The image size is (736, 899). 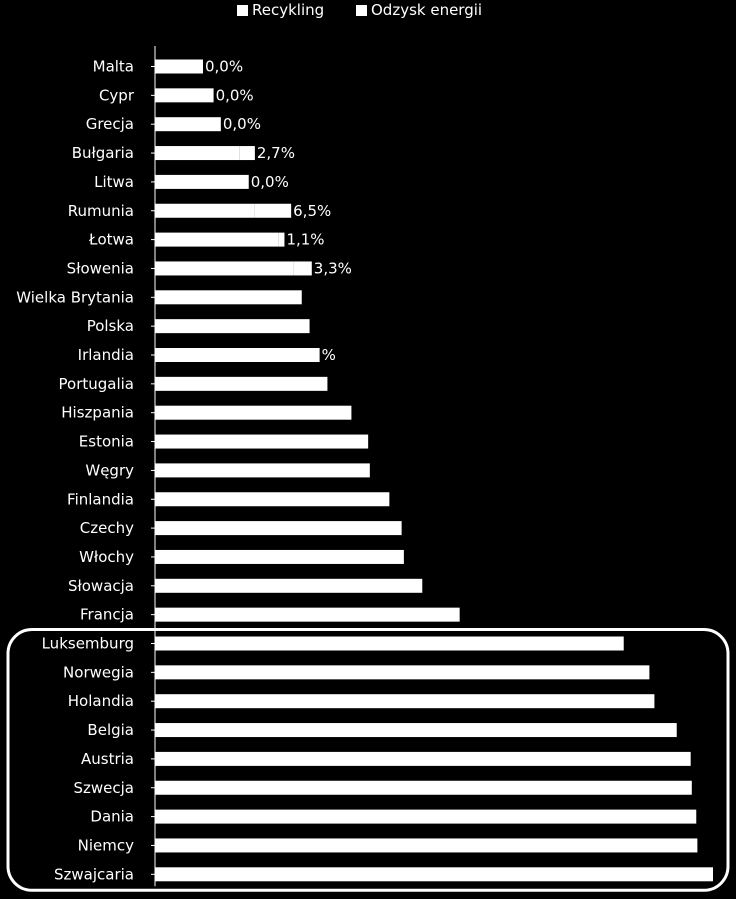 What do you see at coordinates (101, 586) in the screenshot?
I see `category-label-słowacja: Słowacja` at bounding box center [101, 586].